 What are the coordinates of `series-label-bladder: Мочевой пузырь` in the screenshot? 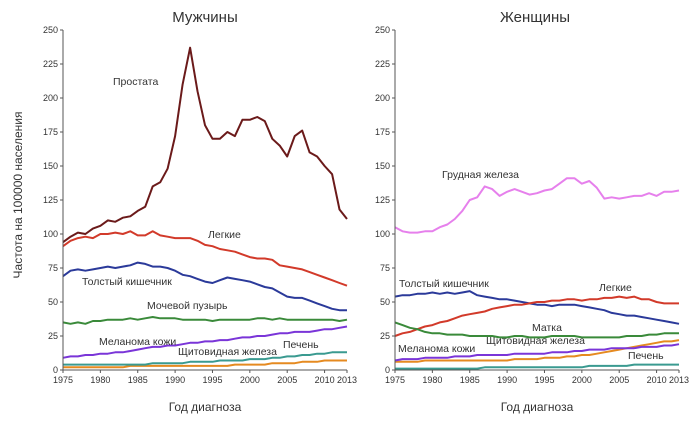 It's located at (187, 306).